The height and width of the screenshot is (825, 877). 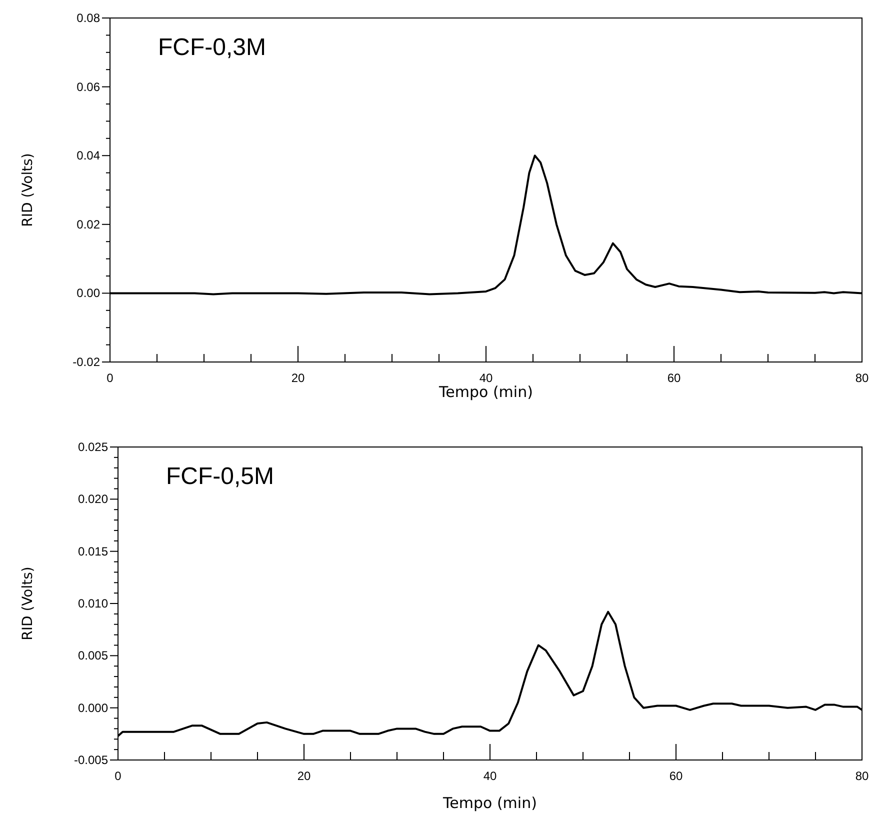 What do you see at coordinates (88, 293) in the screenshot?
I see `y-tick-label: 0.00` at bounding box center [88, 293].